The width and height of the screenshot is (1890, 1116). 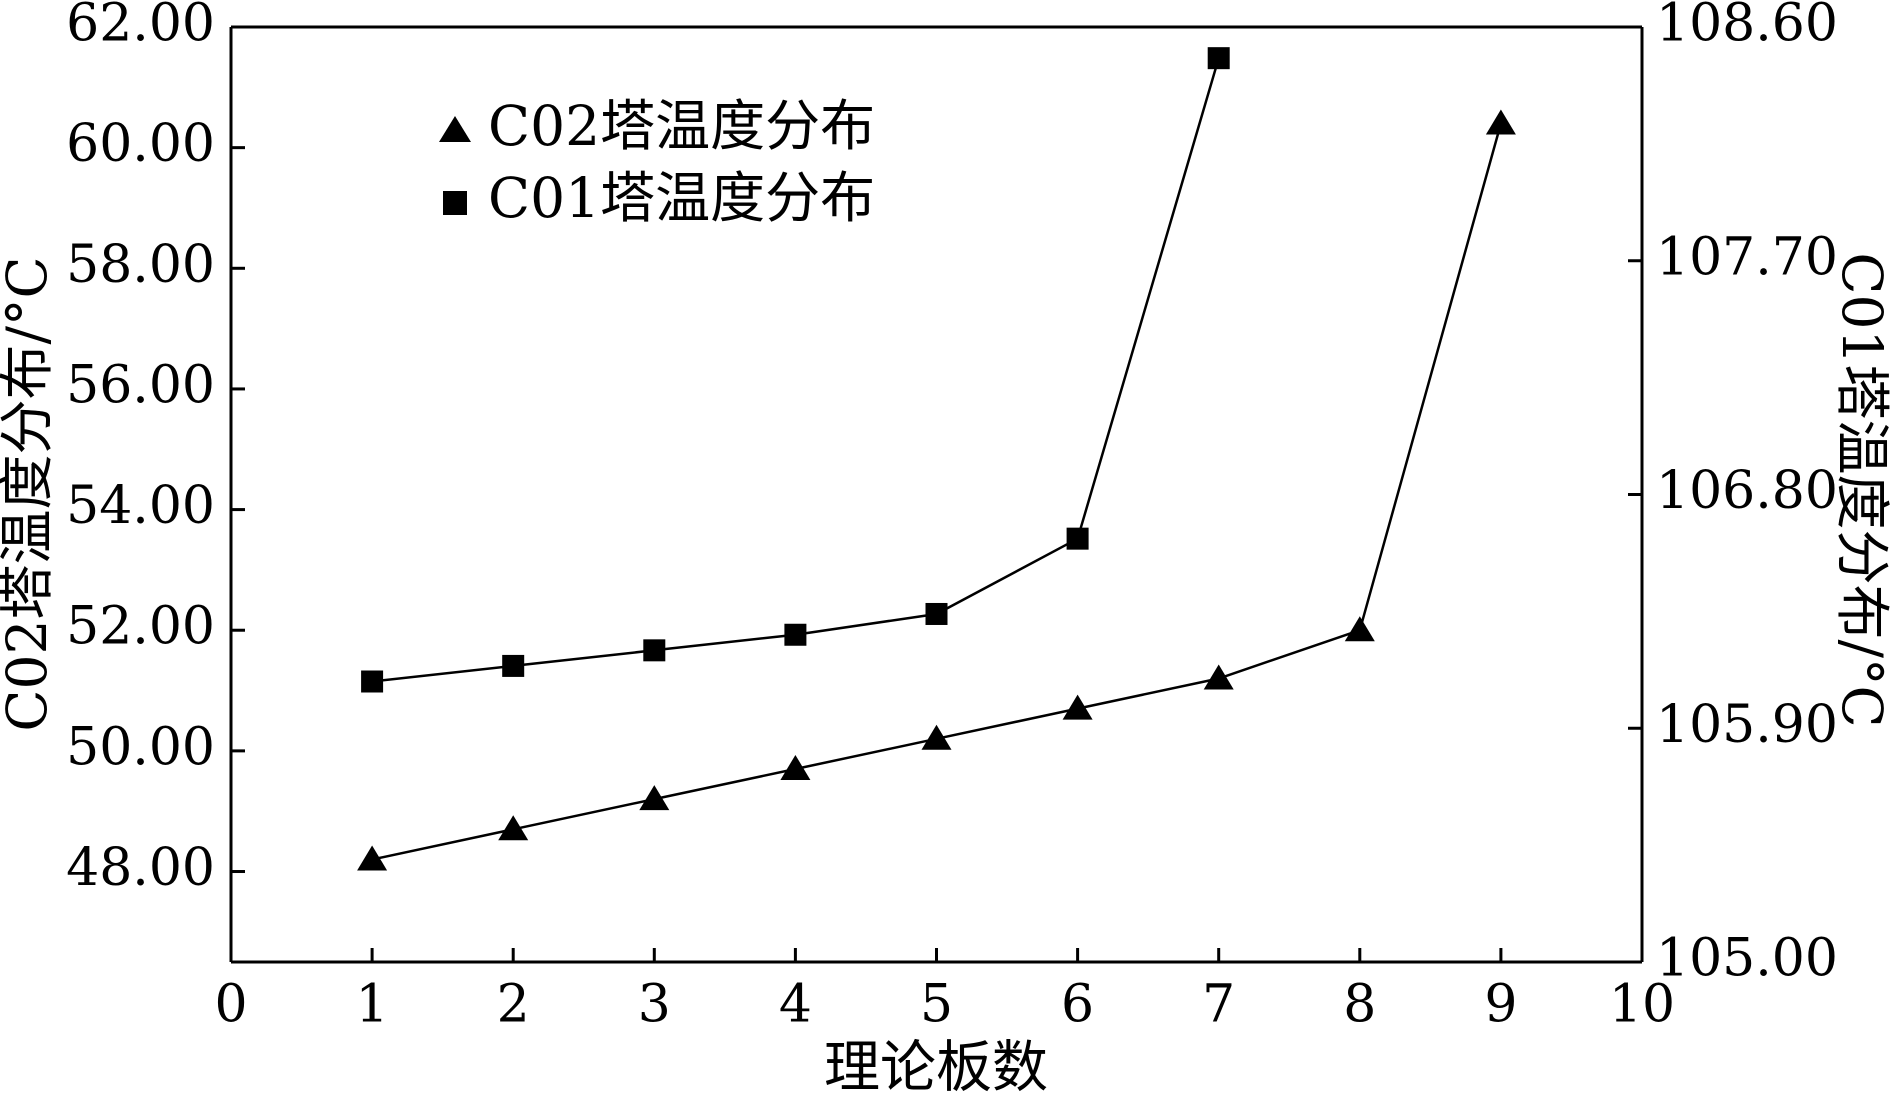 What do you see at coordinates (140, 627) in the screenshot?
I see `left-y-tick-label: 52.00` at bounding box center [140, 627].